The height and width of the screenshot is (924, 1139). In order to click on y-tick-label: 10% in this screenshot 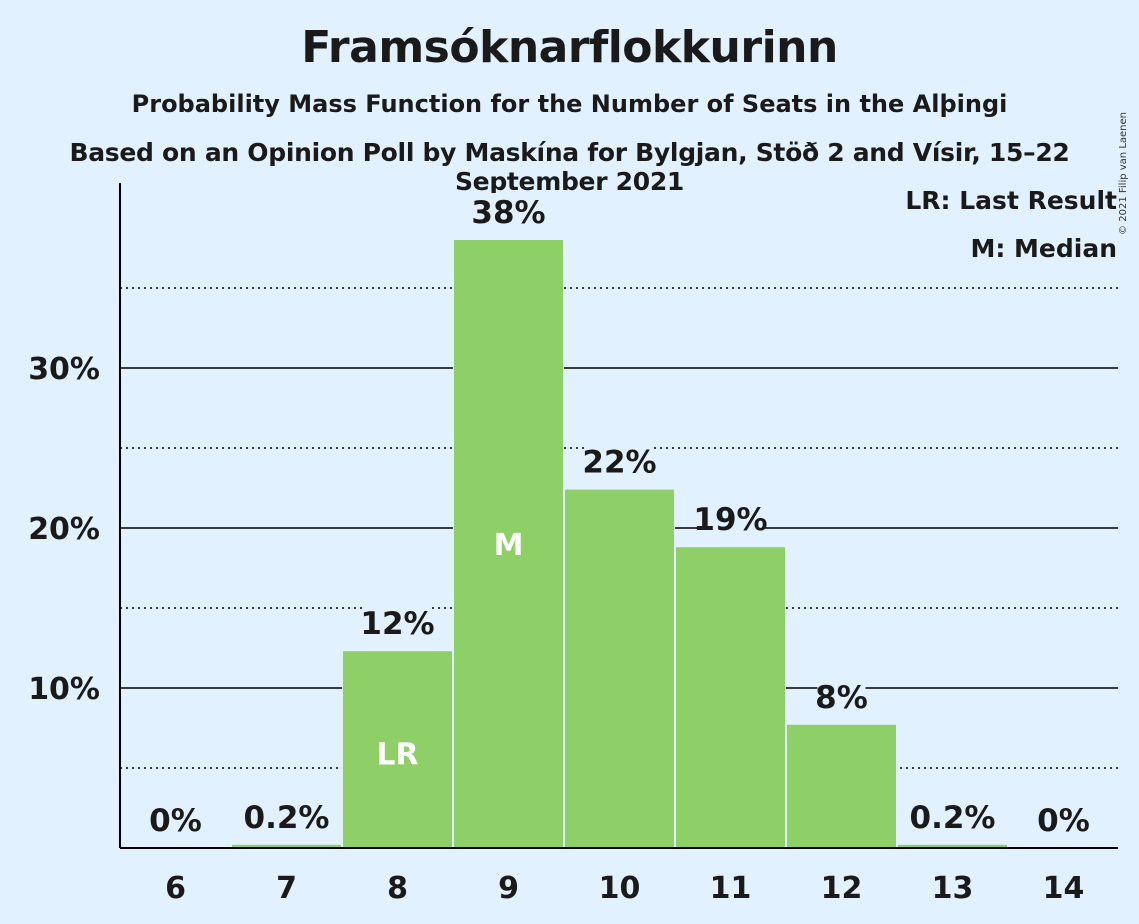, I will do `click(64, 689)`.